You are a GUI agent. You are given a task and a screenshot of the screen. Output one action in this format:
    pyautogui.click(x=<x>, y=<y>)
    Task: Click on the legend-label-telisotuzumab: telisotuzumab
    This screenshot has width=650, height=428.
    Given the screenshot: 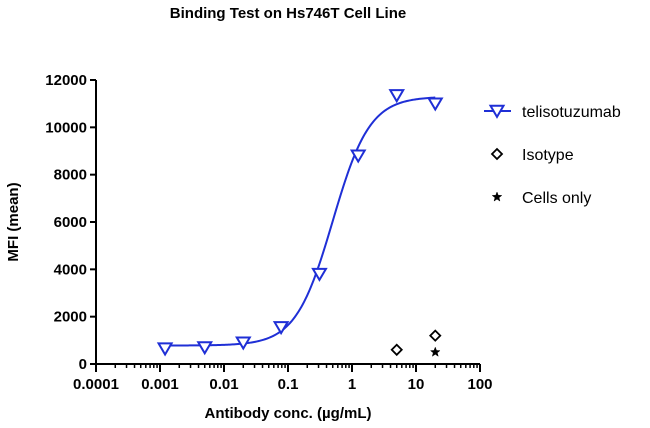 What is the action you would take?
    pyautogui.click(x=571, y=112)
    